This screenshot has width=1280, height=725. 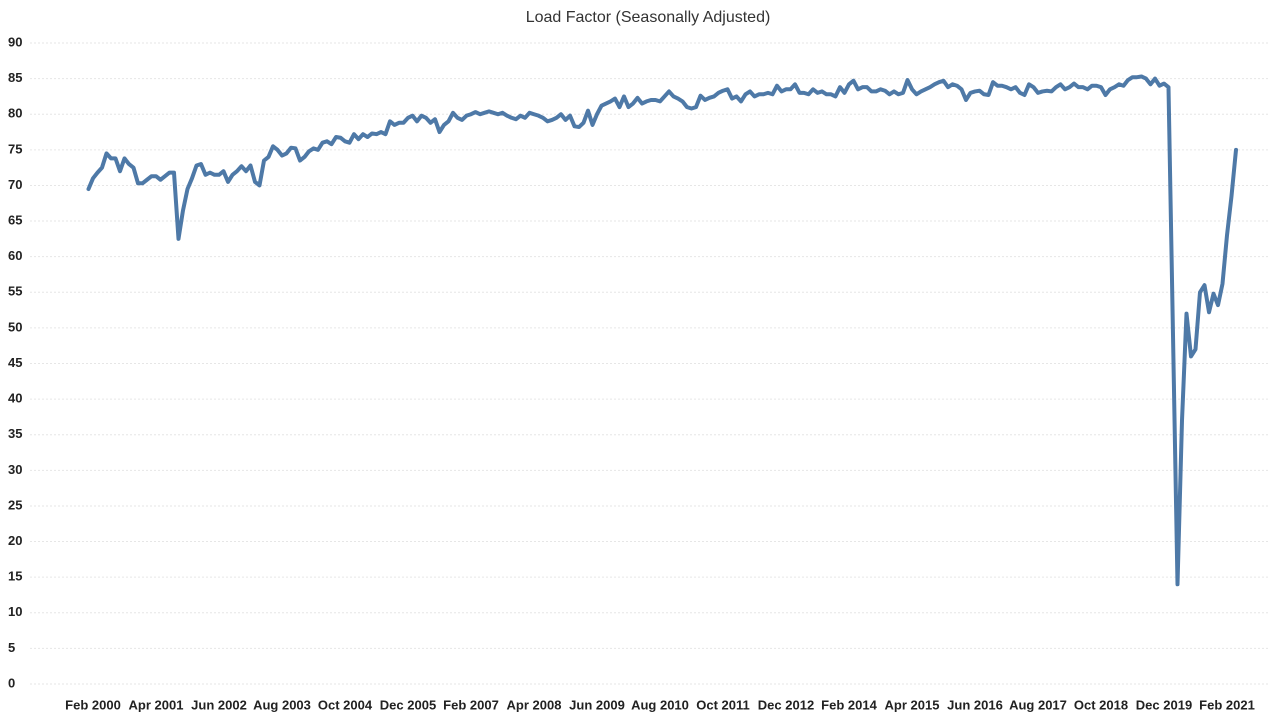 I want to click on y-tick-label: 40, so click(x=15, y=398).